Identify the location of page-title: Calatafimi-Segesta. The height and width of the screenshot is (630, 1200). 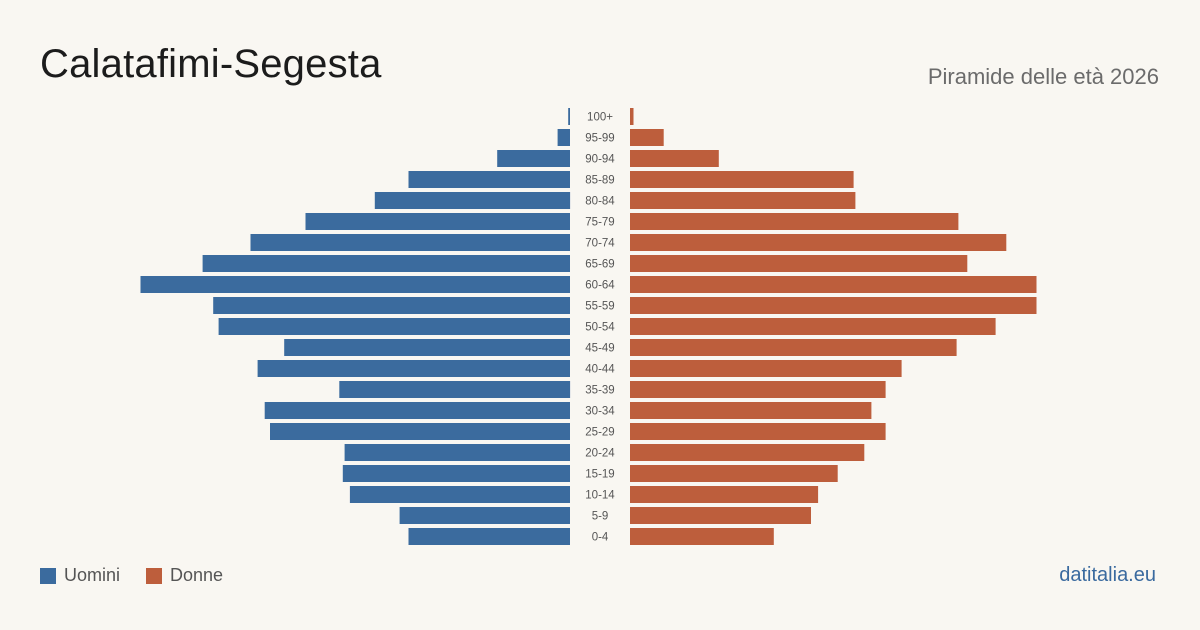
(211, 64).